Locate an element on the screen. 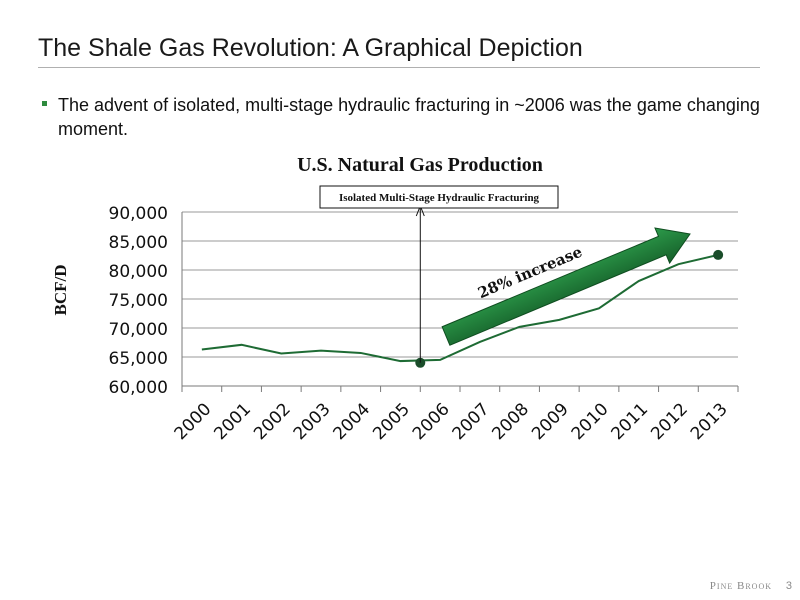  y-tick-label: 85,000 is located at coordinates (138, 243).